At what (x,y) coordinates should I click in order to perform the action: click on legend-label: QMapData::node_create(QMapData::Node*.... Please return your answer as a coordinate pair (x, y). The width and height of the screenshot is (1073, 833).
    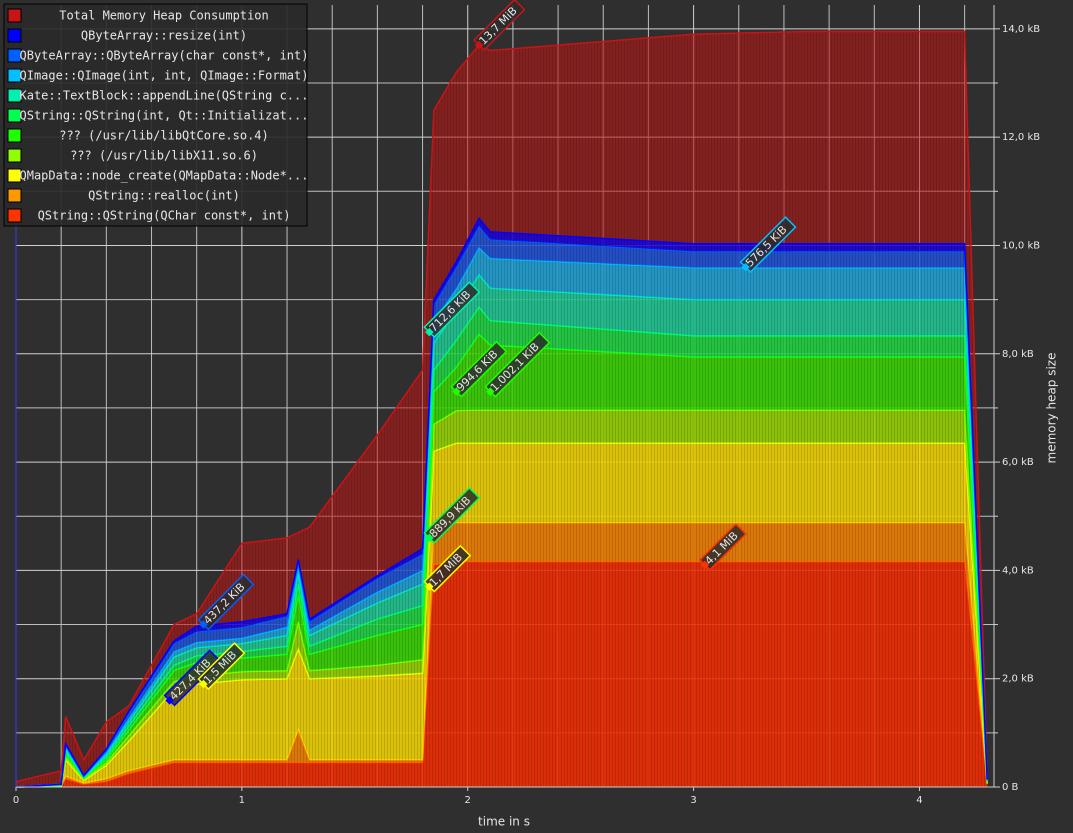
    Looking at the image, I should click on (164, 176).